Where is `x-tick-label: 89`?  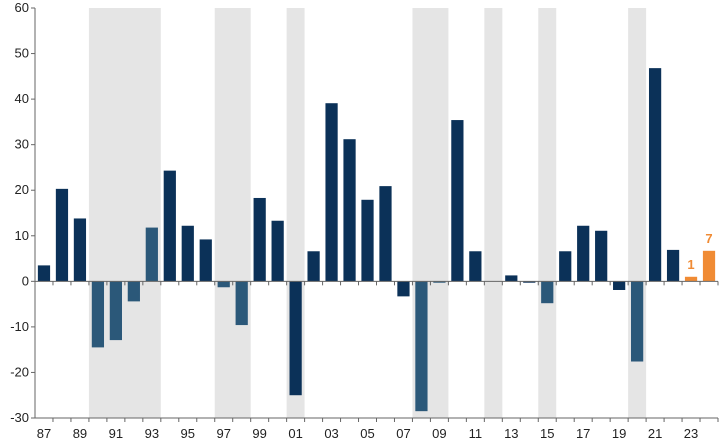
x-tick-label: 89 is located at coordinates (80, 433).